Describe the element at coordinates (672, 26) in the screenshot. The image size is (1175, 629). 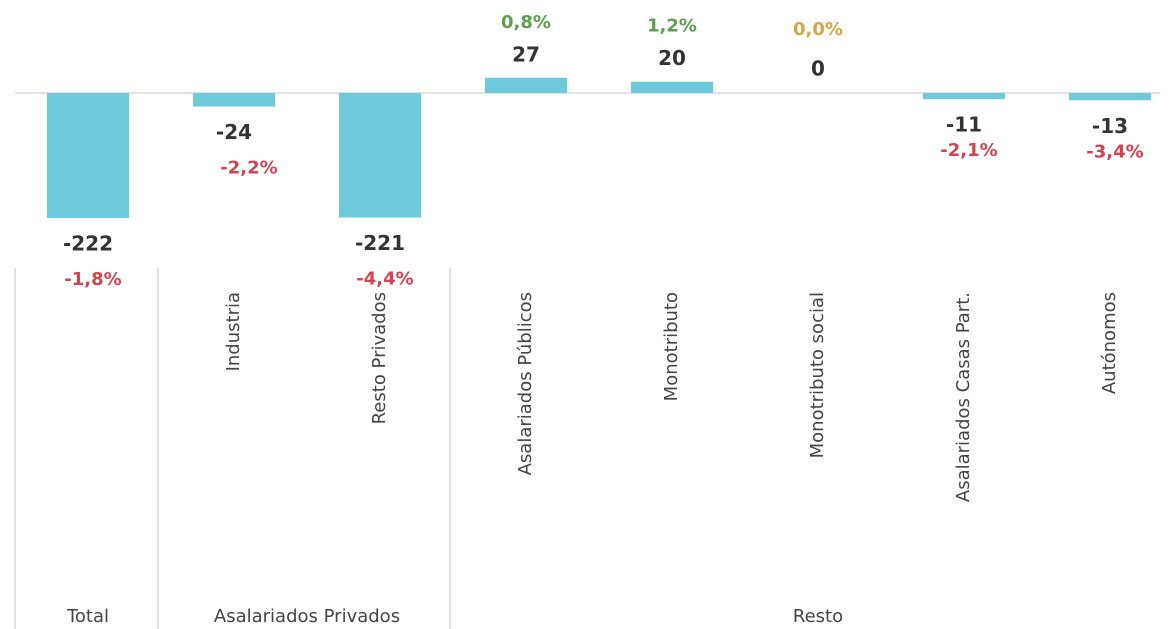
I see `change-label: 1,2%` at that location.